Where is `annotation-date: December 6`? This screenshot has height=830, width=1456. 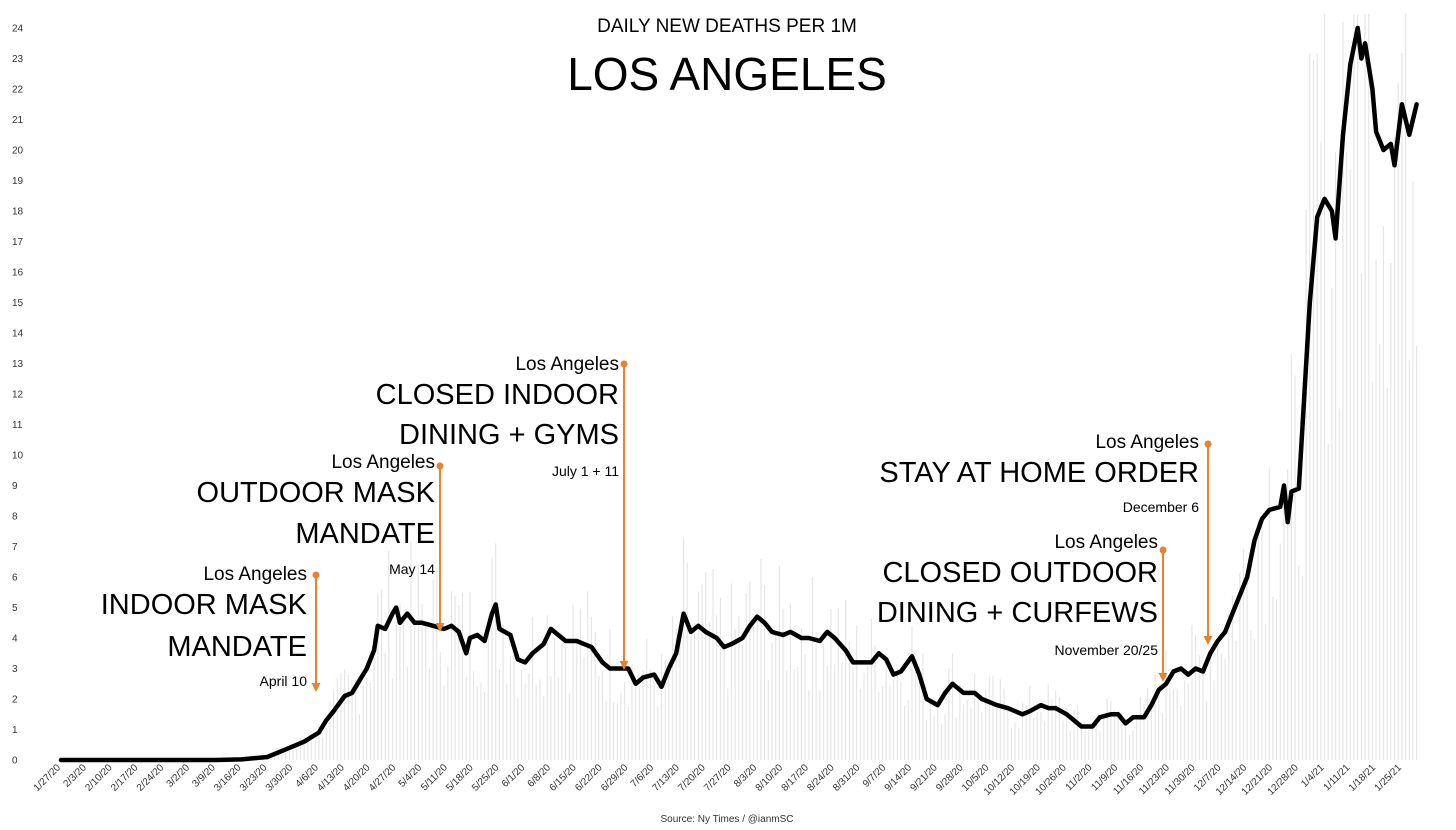 annotation-date: December 6 is located at coordinates (1161, 507).